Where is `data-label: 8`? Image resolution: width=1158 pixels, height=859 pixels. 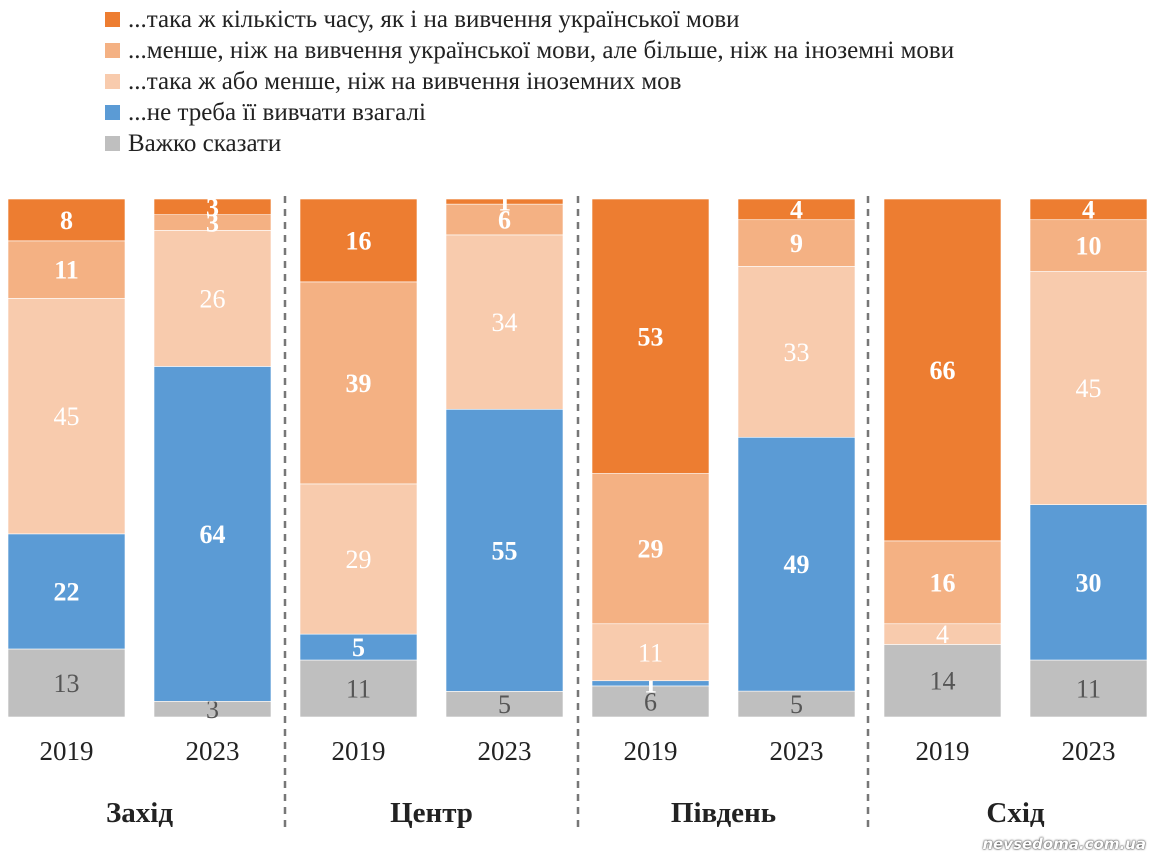
data-label: 8 is located at coordinates (66, 220).